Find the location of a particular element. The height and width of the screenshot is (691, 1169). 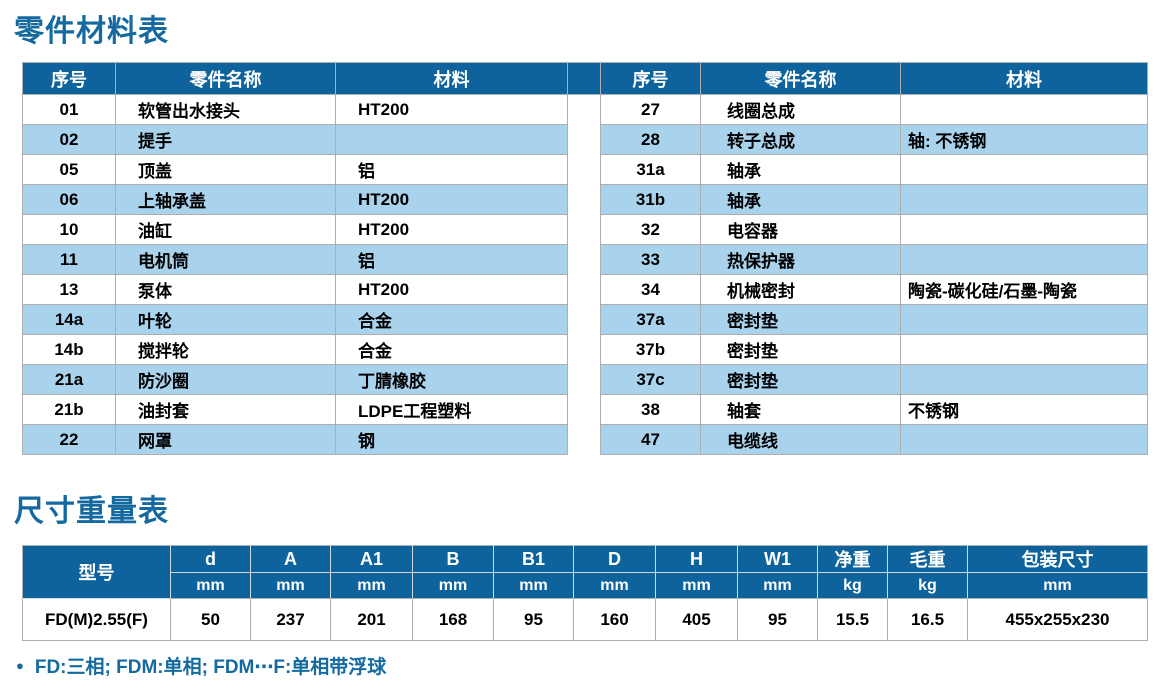

footnote-text: FD:三相; FDM:单相; FDM⋯F:单相带浮球 is located at coordinates (210, 667).